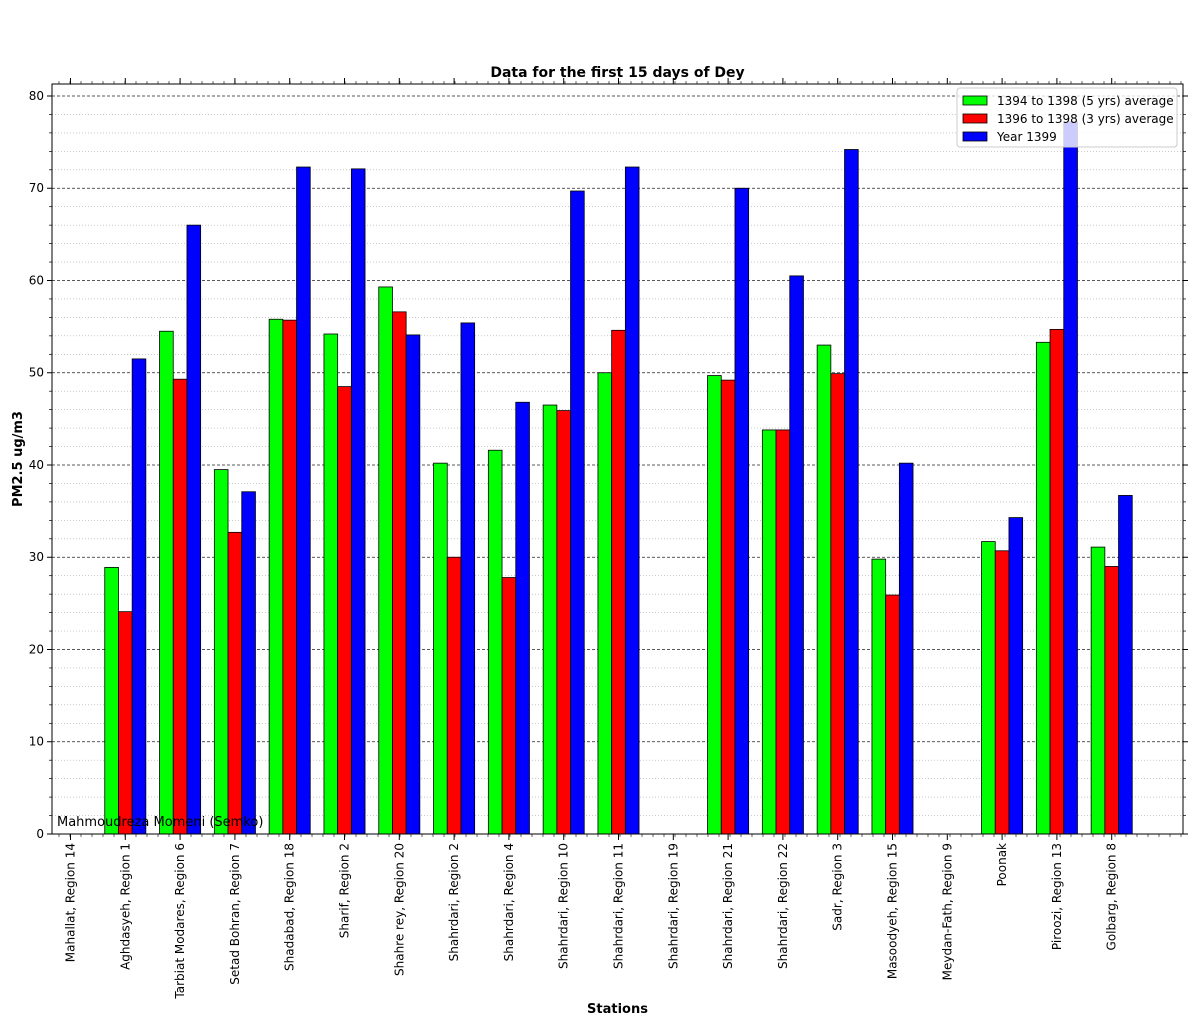 The image size is (1200, 1028). Describe the element at coordinates (160, 822) in the screenshot. I see `author-watermark: Mahmoudreza Momeni (Semko)` at that location.